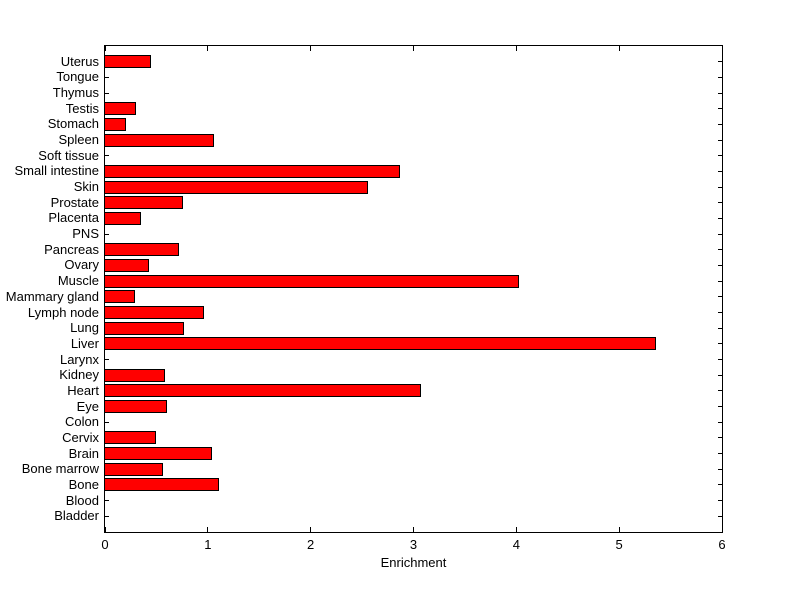 This screenshot has height=599, width=800. What do you see at coordinates (262, 391) in the screenshot?
I see `bar-heart` at bounding box center [262, 391].